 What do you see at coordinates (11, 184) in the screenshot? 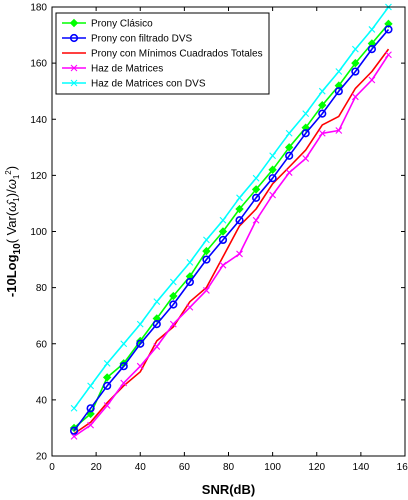
I see `y-title-omega: ω` at bounding box center [11, 184].